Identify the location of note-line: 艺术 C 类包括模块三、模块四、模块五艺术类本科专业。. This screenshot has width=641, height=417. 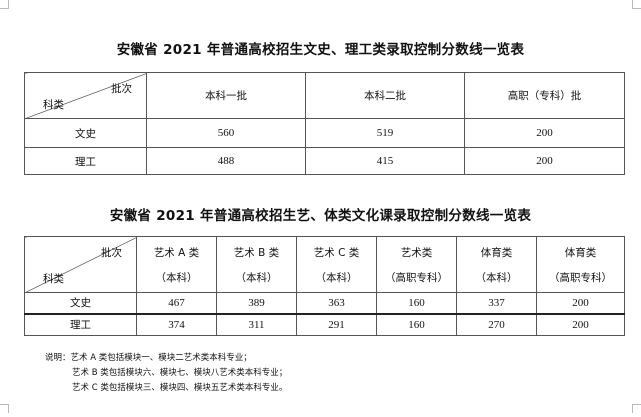
(180, 388).